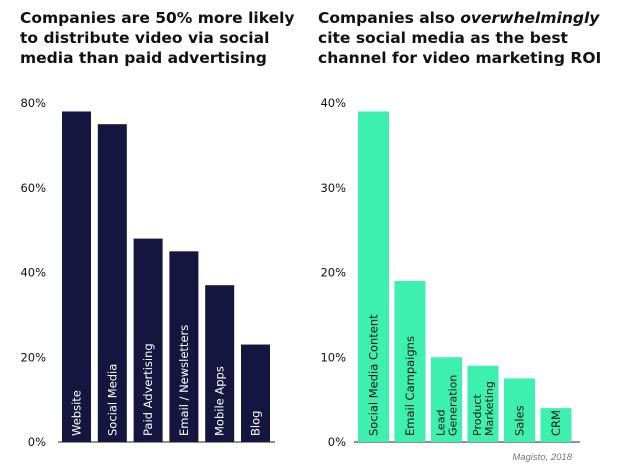 This screenshot has height=473, width=630. I want to click on bar-label-line: Website, so click(77, 413).